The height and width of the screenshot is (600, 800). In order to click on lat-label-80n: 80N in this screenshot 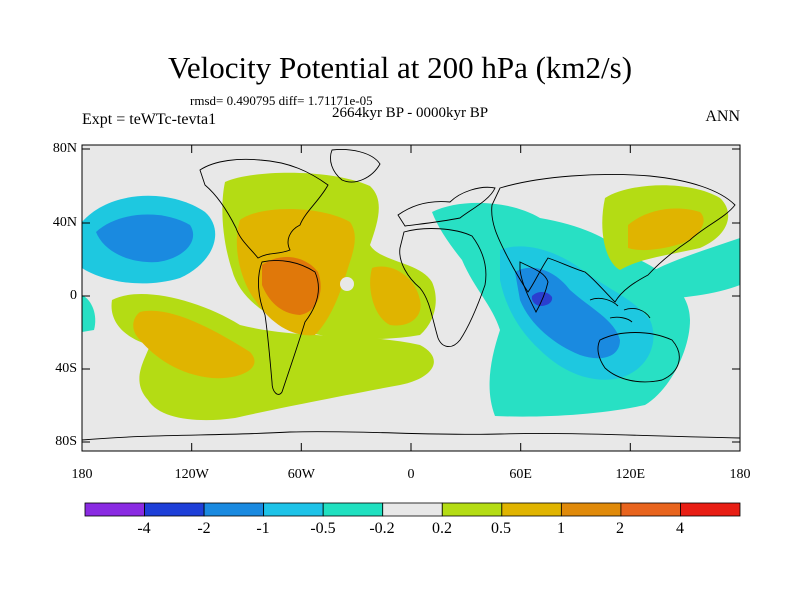, I will do `click(64, 148)`.